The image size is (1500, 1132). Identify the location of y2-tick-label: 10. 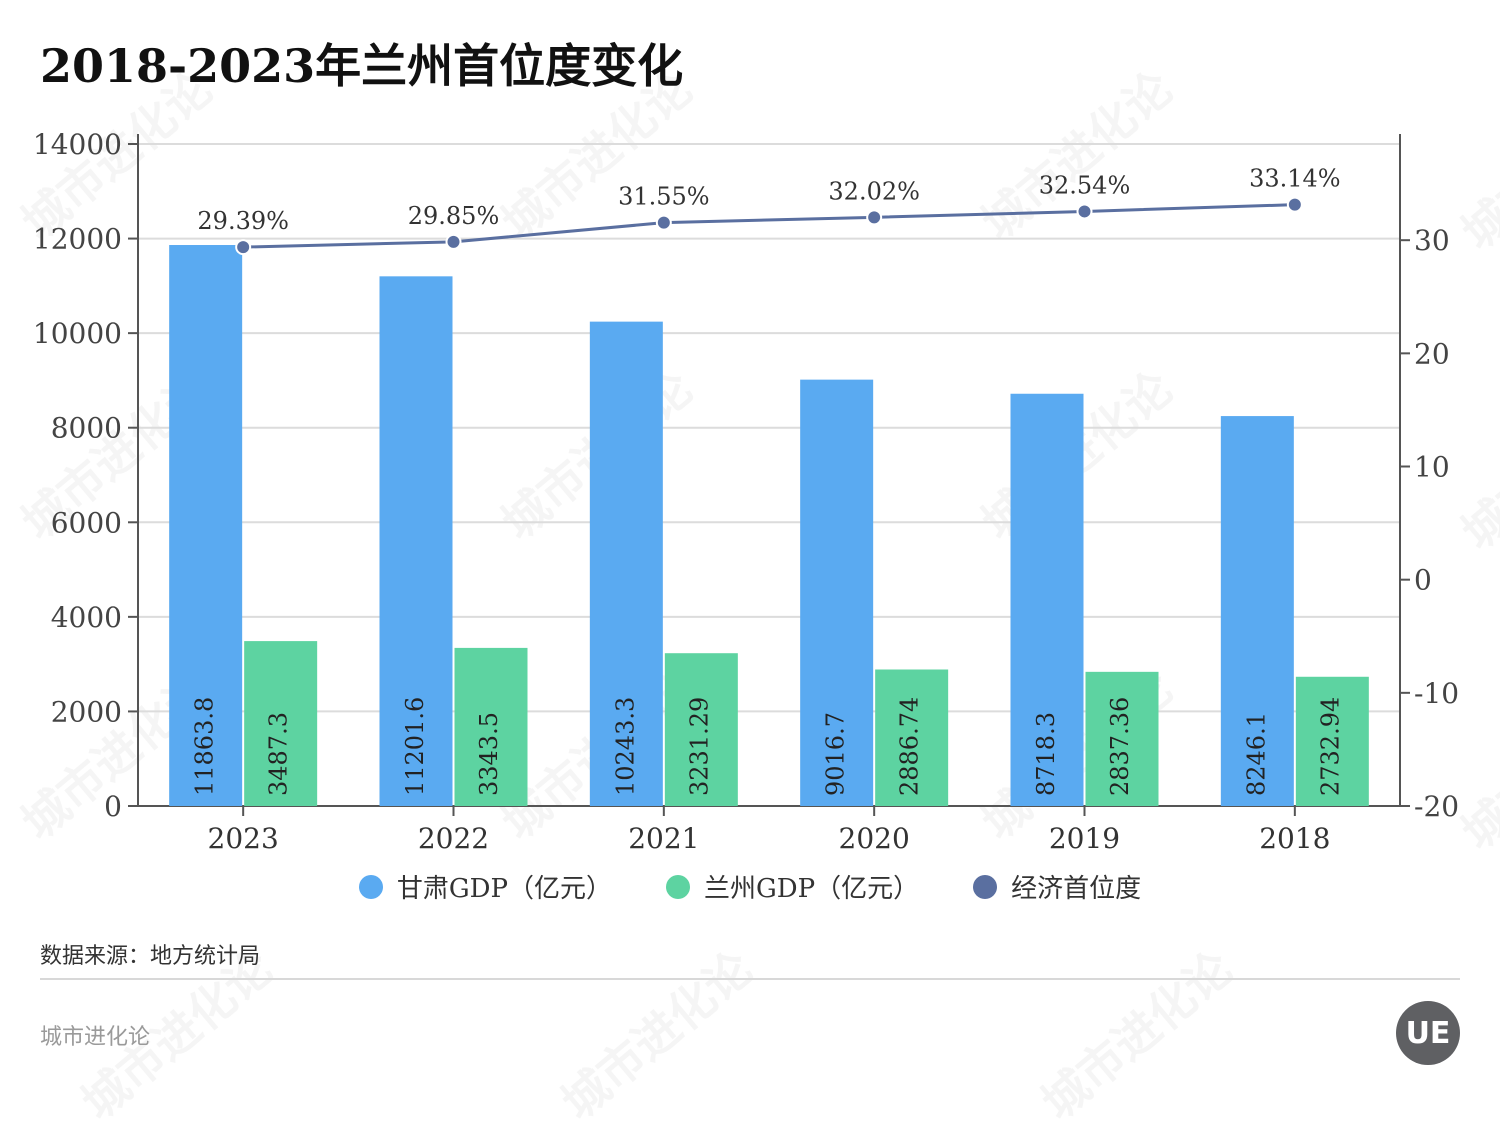
(1432, 467).